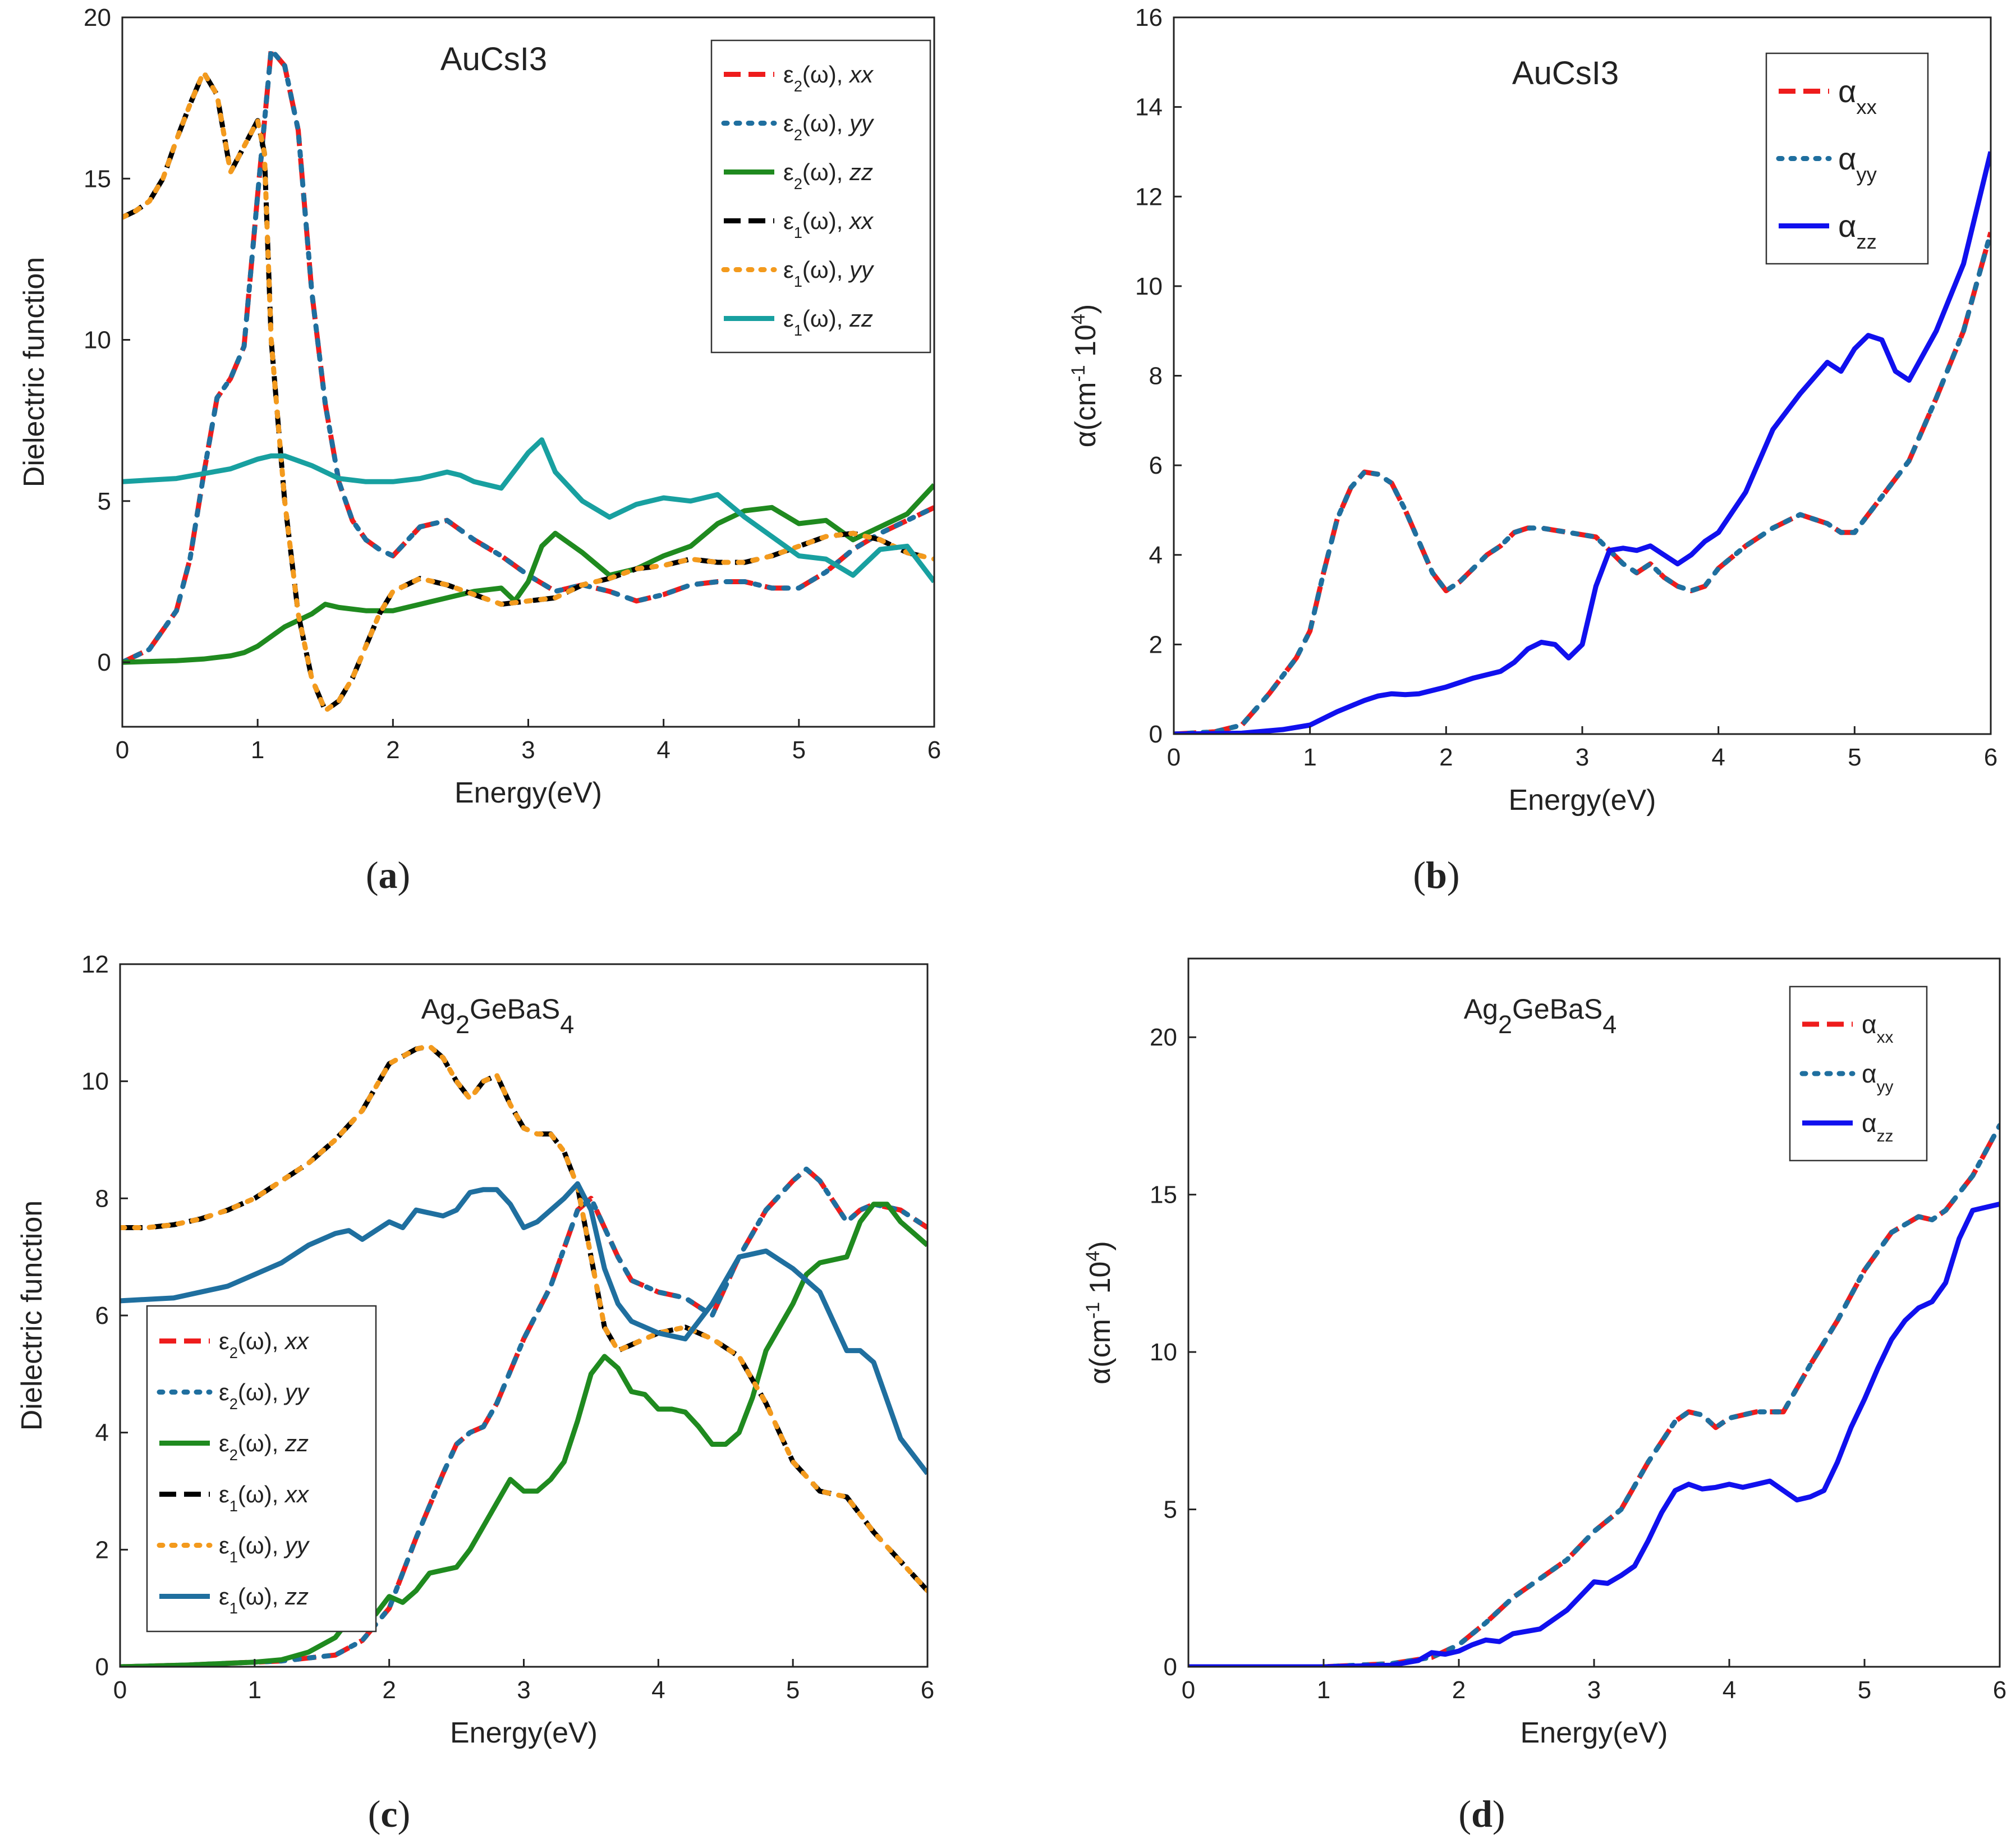 Image resolution: width=2016 pixels, height=1843 pixels. I want to click on panel-label: (b), so click(1436, 875).